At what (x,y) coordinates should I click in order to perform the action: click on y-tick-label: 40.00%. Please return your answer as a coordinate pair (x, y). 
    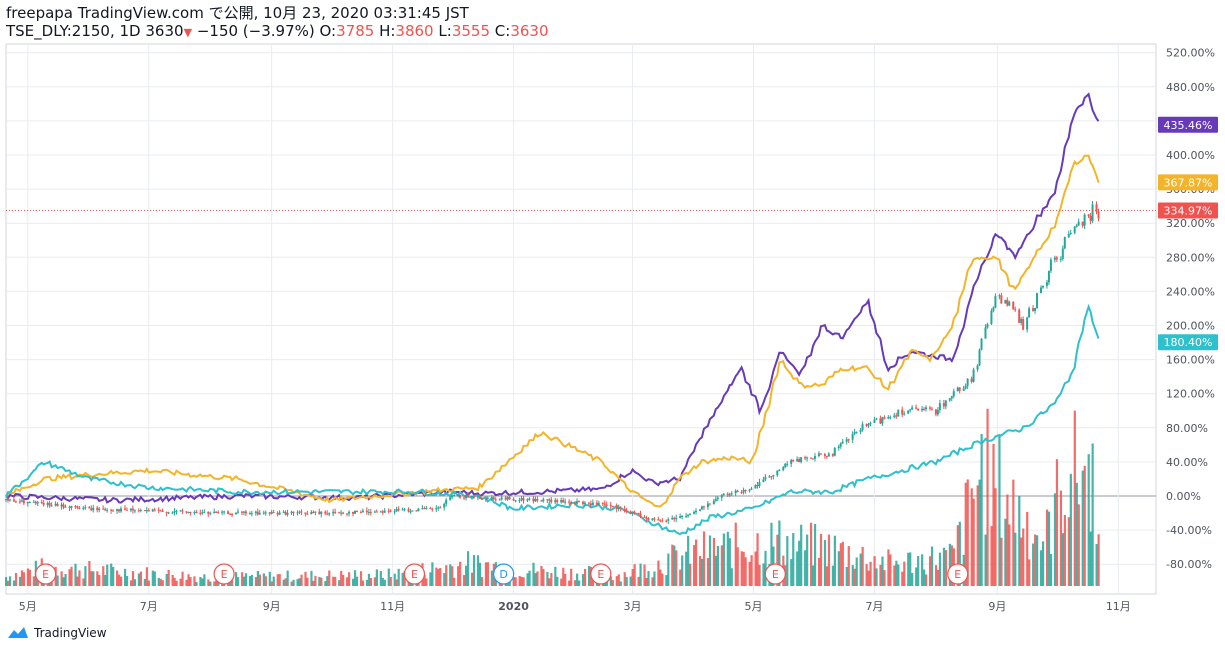
    Looking at the image, I should click on (1187, 462).